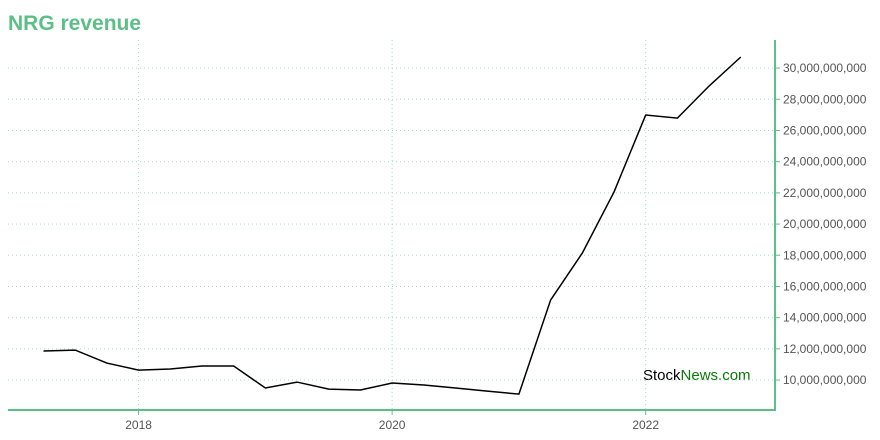 The width and height of the screenshot is (880, 440). I want to click on watermark: StockNews.com, so click(697, 375).